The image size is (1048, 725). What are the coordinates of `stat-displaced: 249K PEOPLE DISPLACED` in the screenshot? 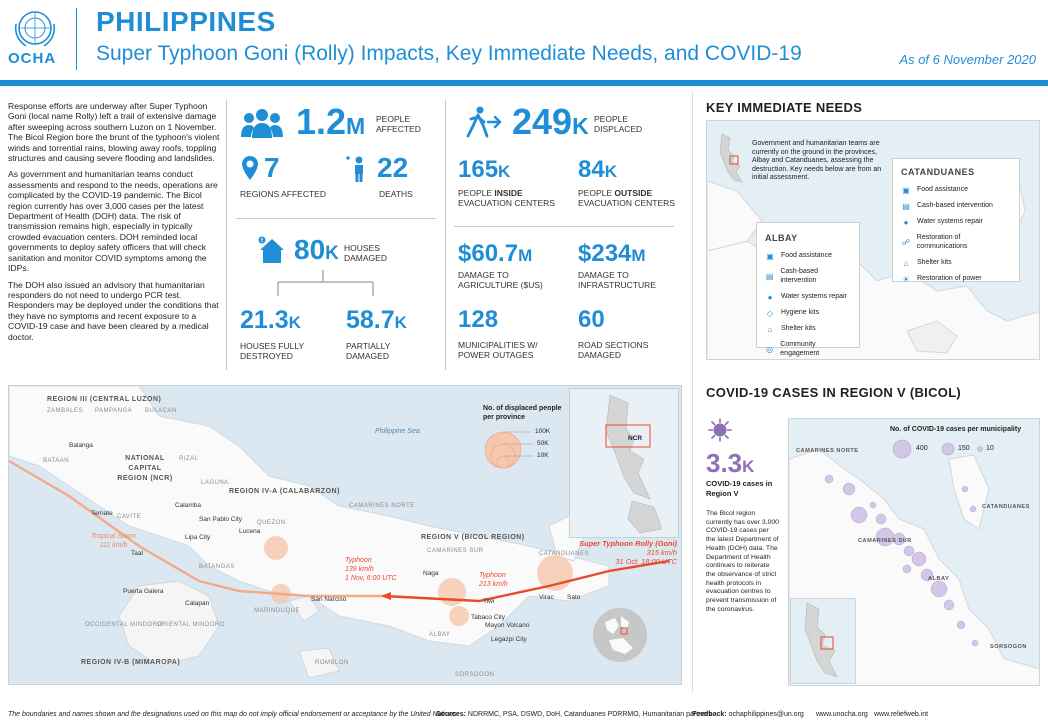 It's located at (566, 124).